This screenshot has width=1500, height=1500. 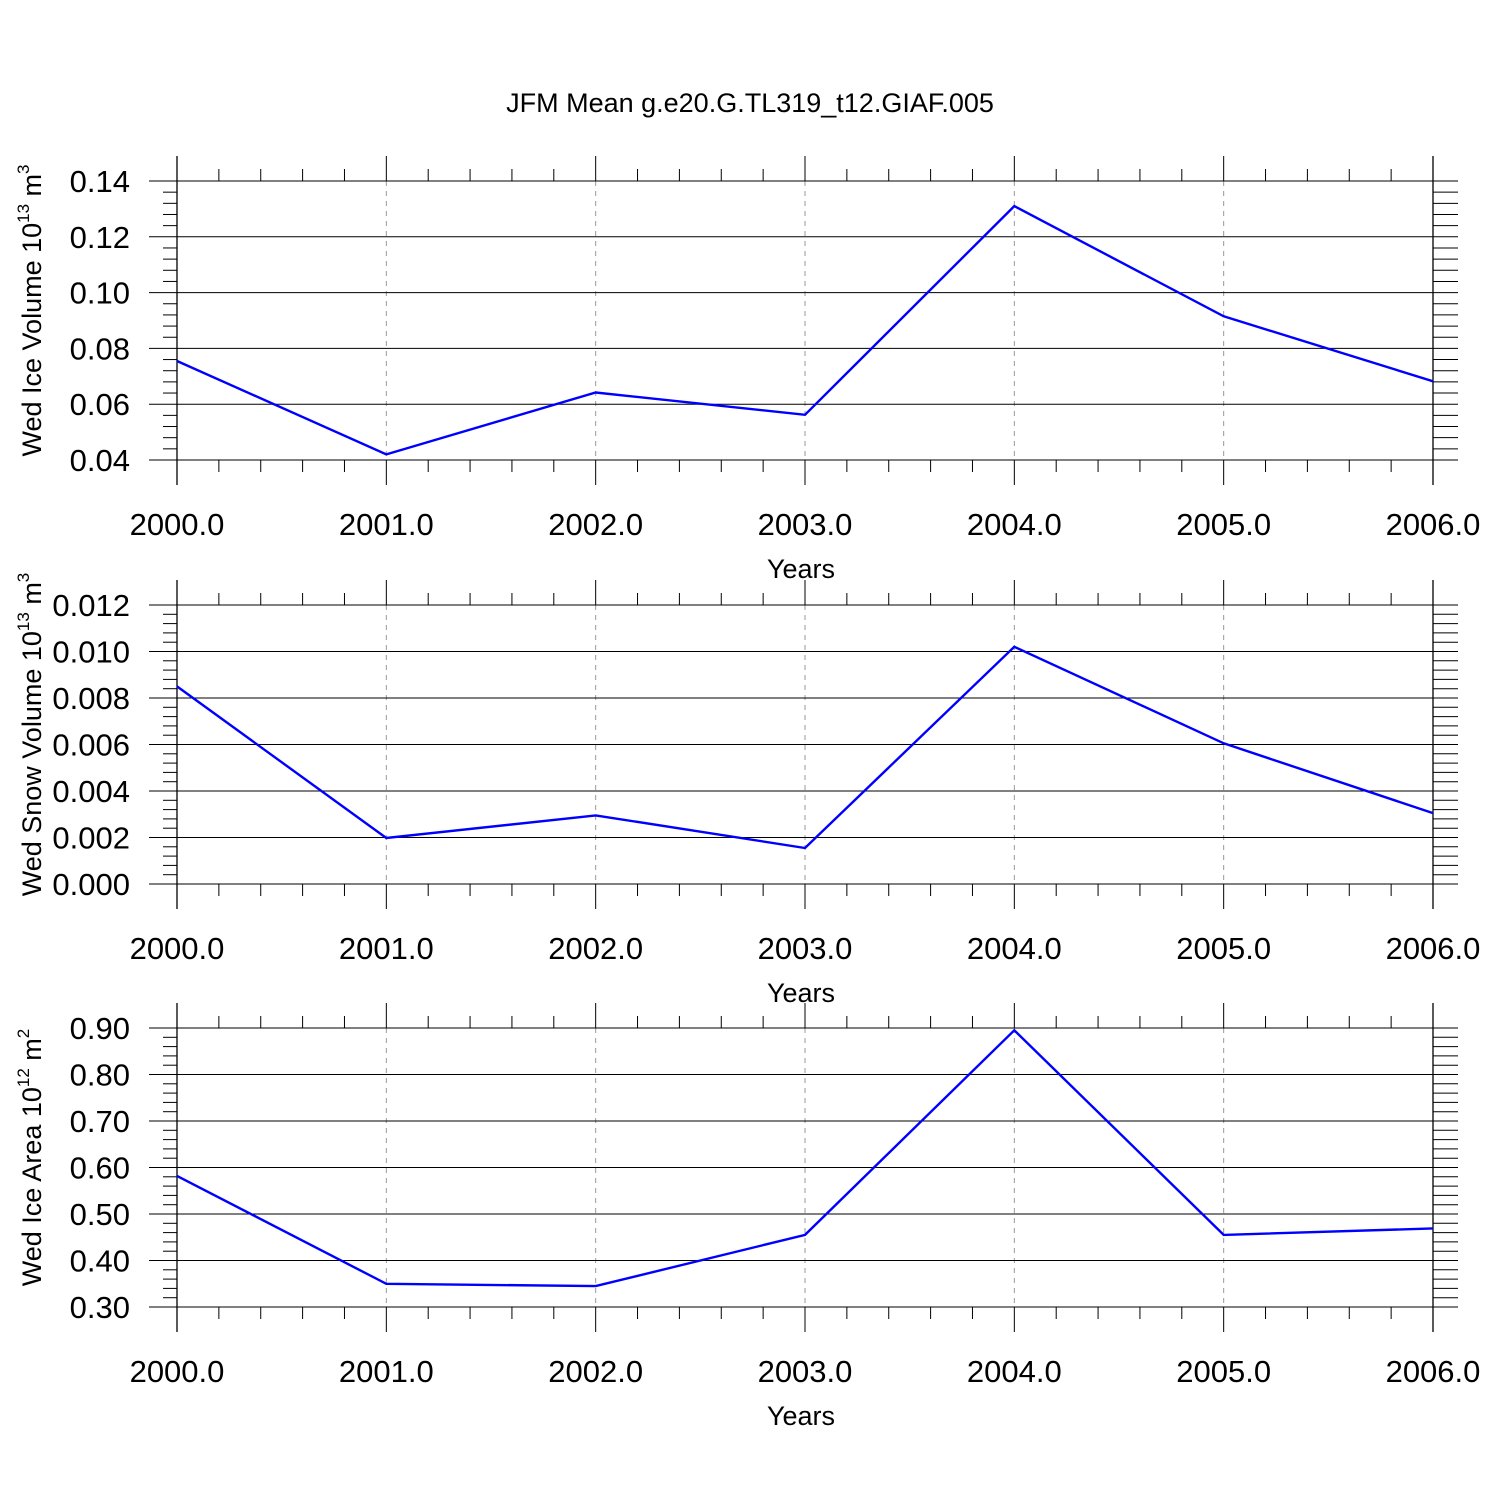 I want to click on y-axis-label: Wed Snow Volume 1013 m3, so click(x=30, y=735).